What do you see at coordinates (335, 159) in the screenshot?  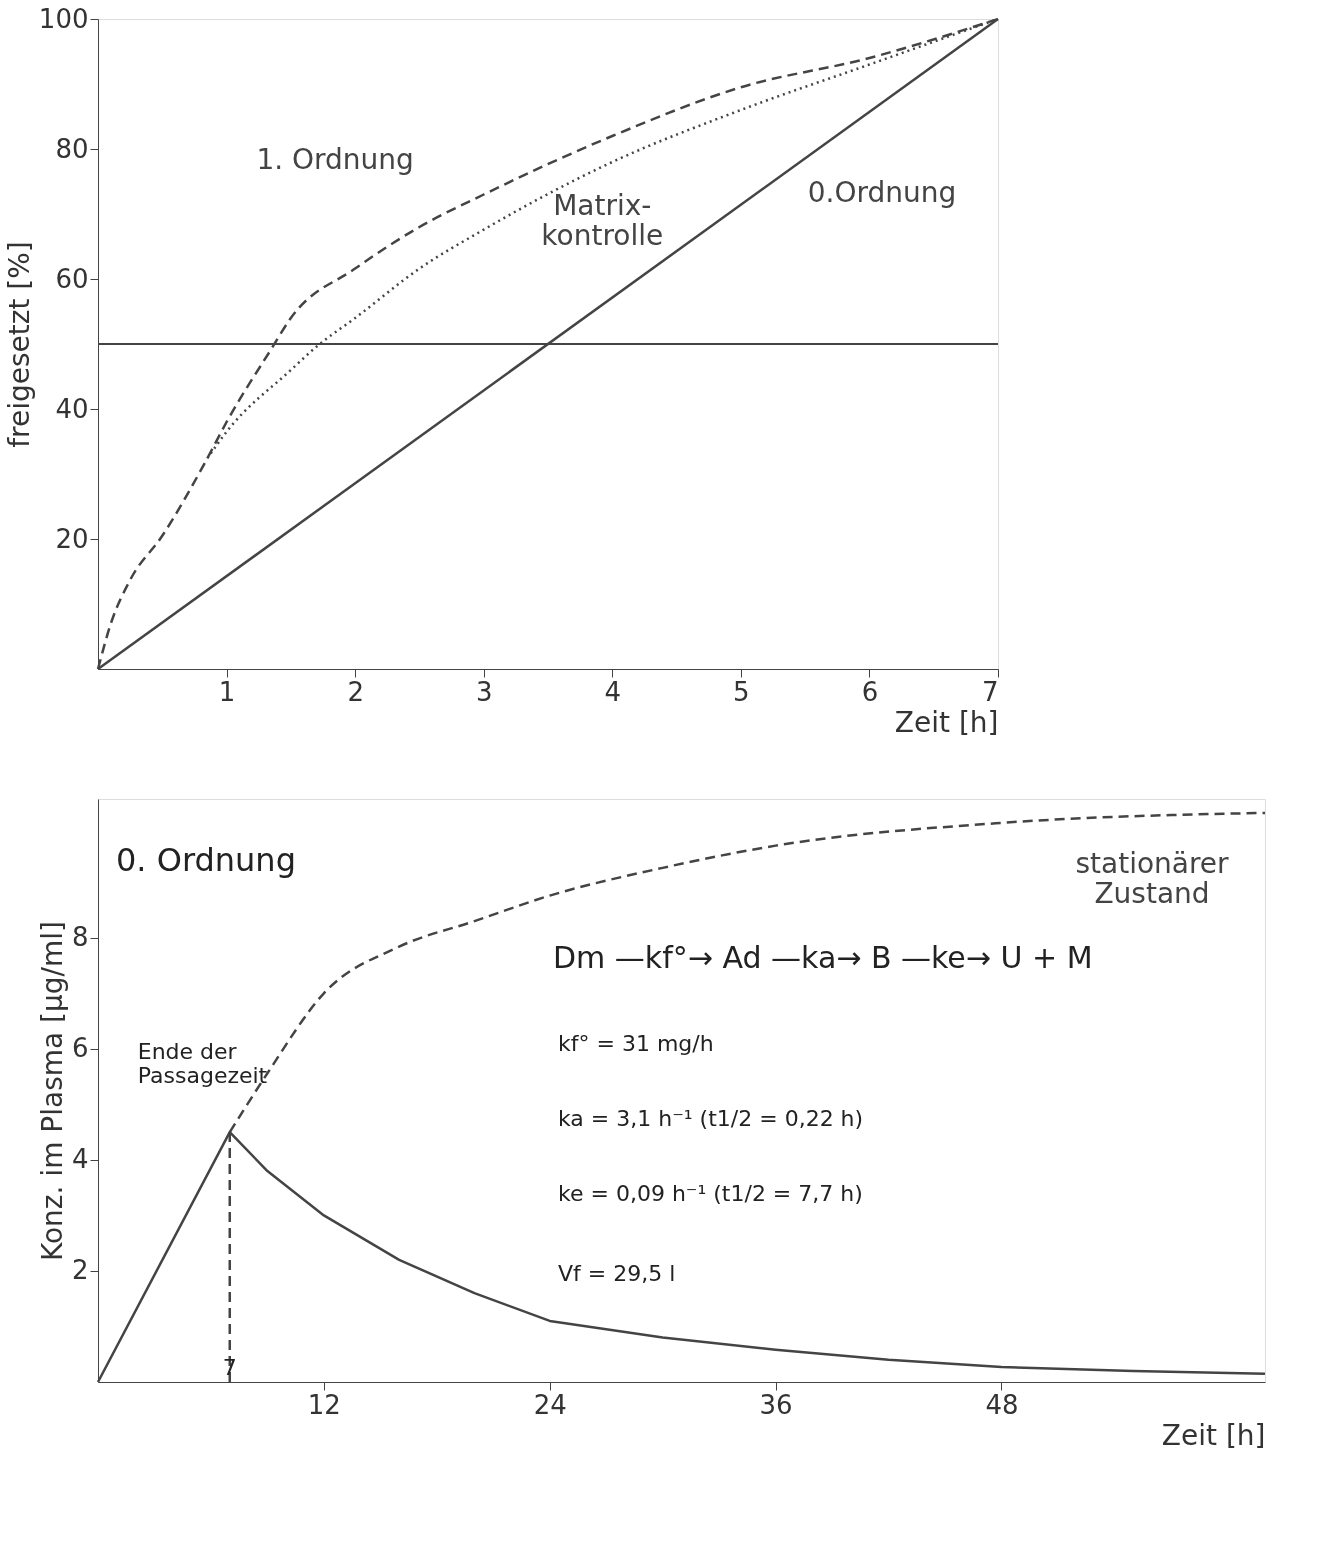 I see `series-label: 1. Ordnung` at bounding box center [335, 159].